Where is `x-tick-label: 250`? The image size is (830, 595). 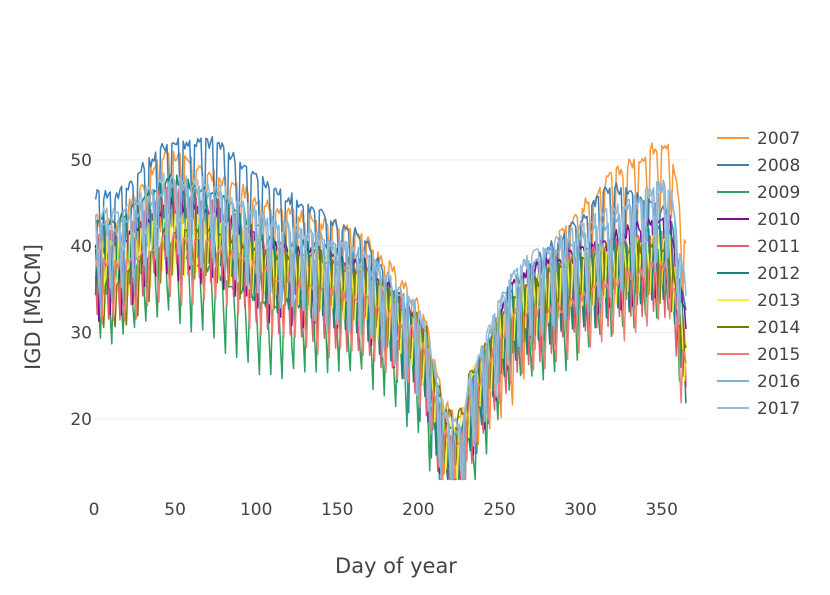 x-tick-label: 250 is located at coordinates (499, 510).